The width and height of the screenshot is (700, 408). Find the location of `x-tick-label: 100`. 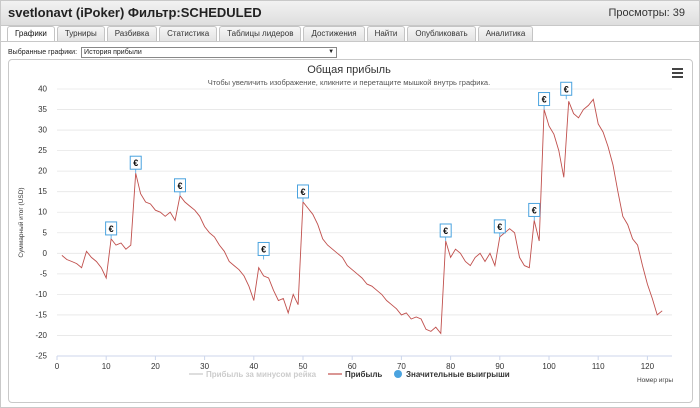

x-tick-label: 100 is located at coordinates (549, 366).